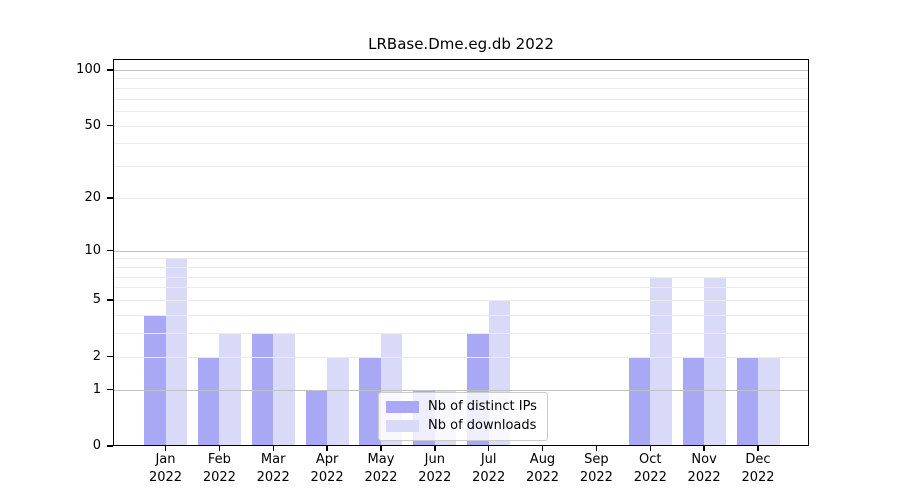 The image size is (900, 500). I want to click on month-label: Jul, so click(488, 459).